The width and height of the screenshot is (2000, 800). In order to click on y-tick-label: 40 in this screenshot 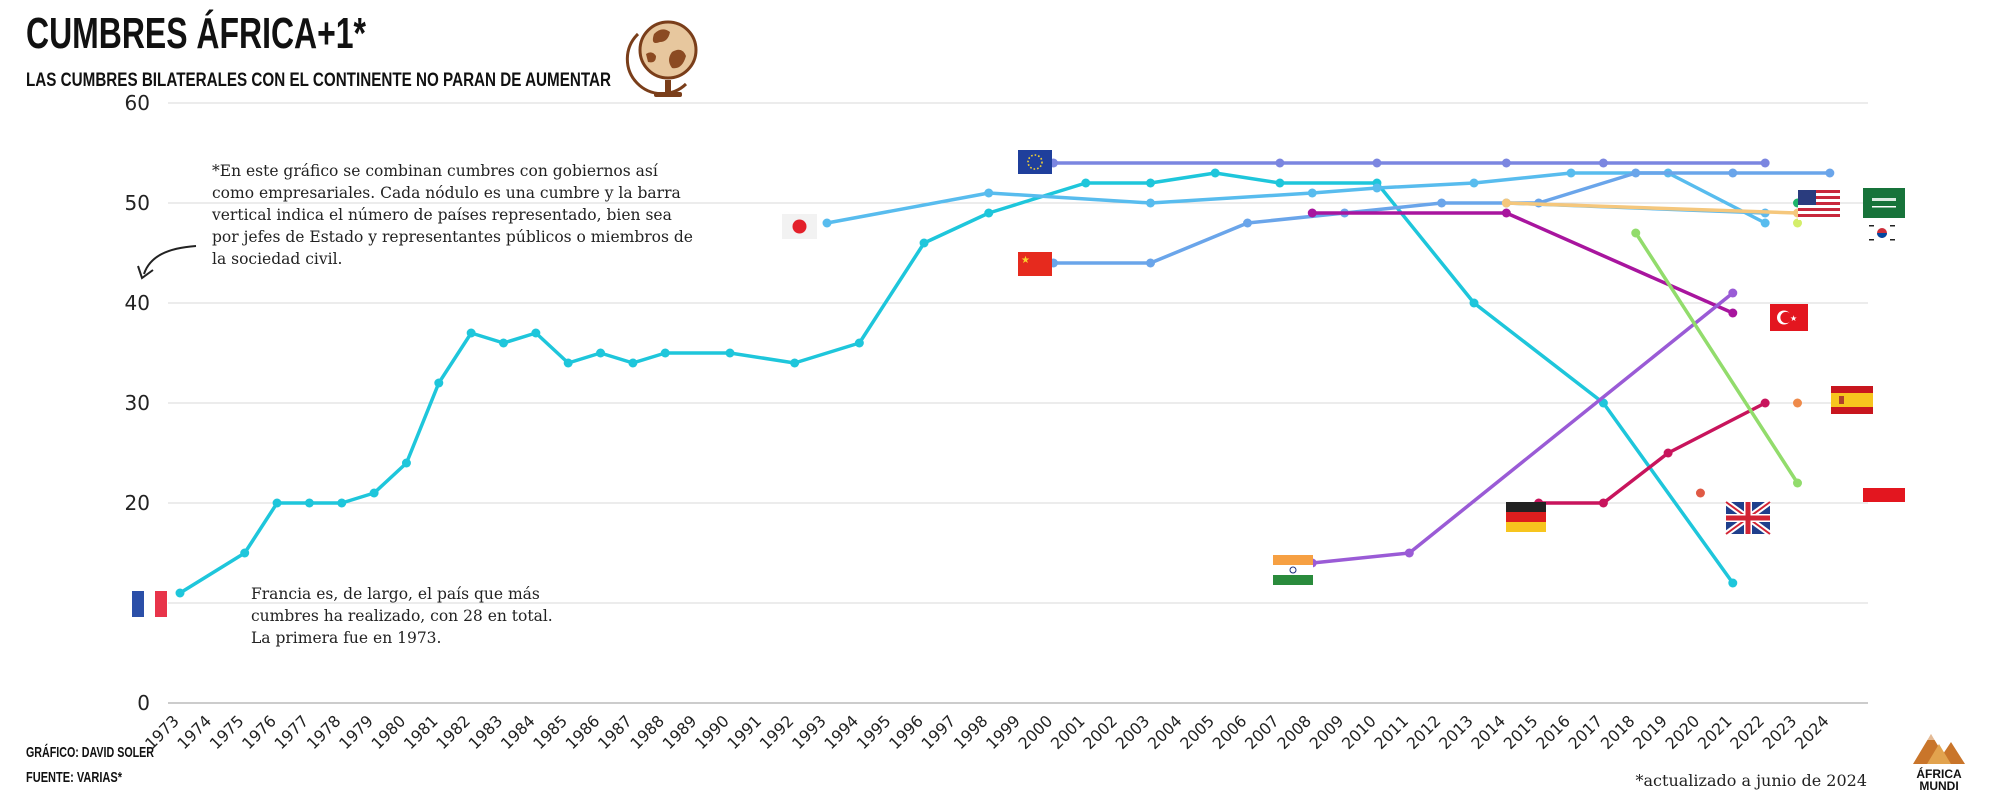, I will do `click(137, 303)`.